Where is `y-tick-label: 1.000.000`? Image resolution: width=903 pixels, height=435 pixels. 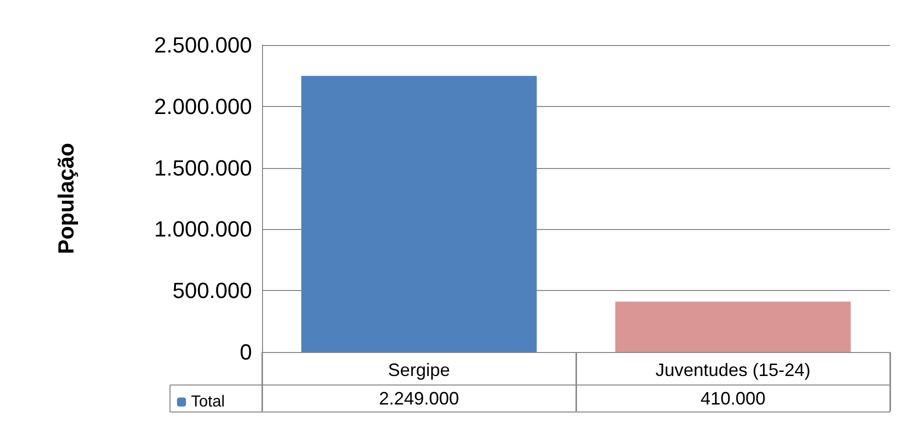
y-tick-label: 1.000.000 is located at coordinates (203, 229).